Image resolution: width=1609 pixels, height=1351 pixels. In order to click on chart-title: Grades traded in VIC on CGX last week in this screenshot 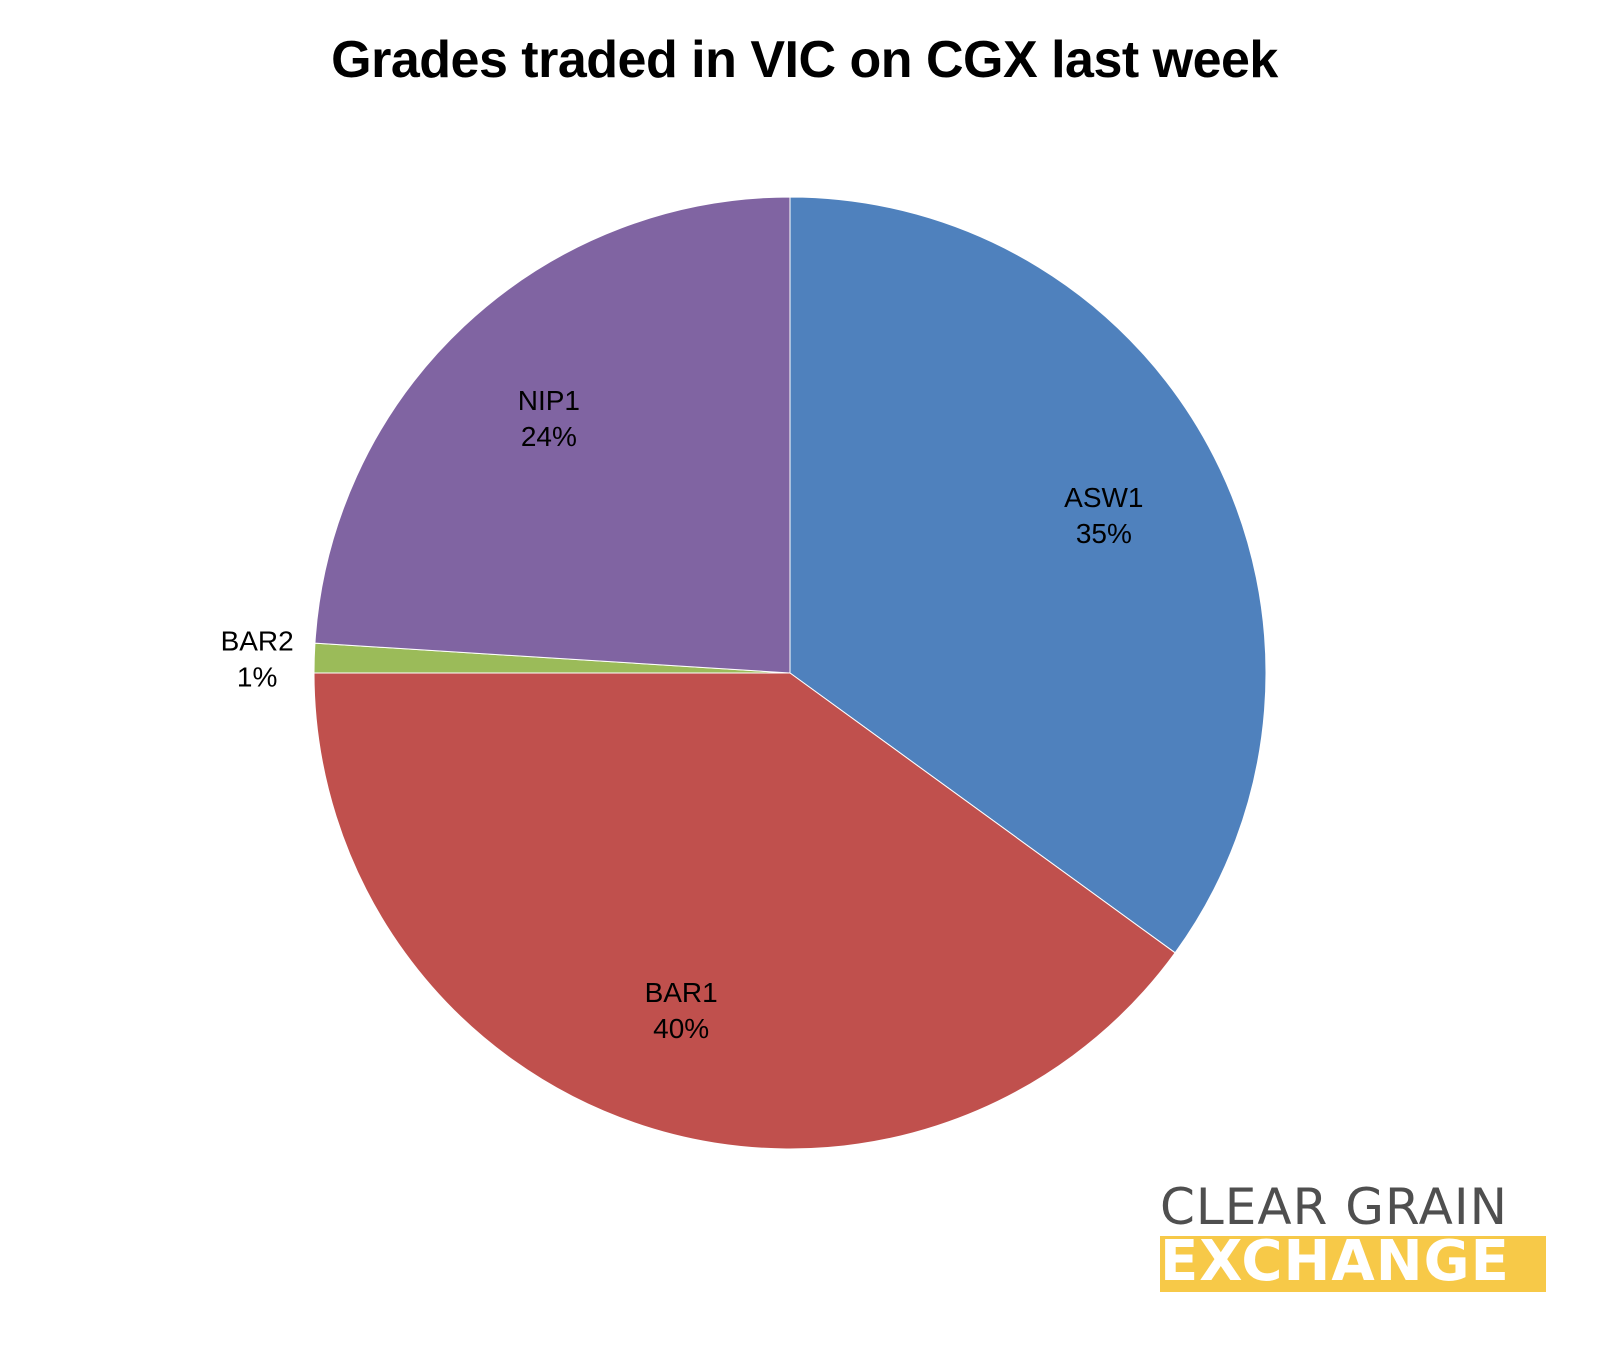, I will do `click(804, 60)`.